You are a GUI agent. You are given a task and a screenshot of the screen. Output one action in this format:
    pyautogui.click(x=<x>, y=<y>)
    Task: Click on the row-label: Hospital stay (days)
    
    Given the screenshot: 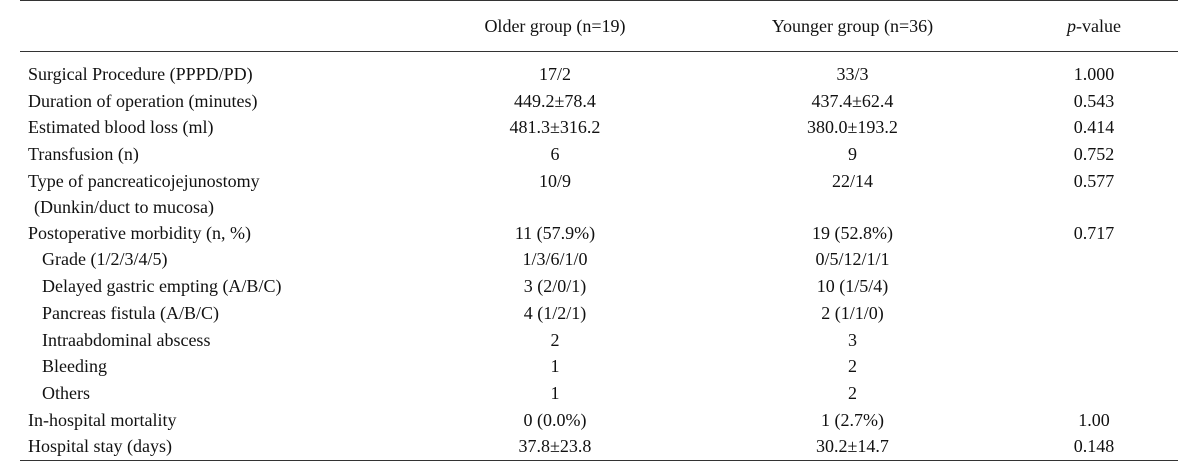 What is the action you would take?
    pyautogui.click(x=100, y=446)
    